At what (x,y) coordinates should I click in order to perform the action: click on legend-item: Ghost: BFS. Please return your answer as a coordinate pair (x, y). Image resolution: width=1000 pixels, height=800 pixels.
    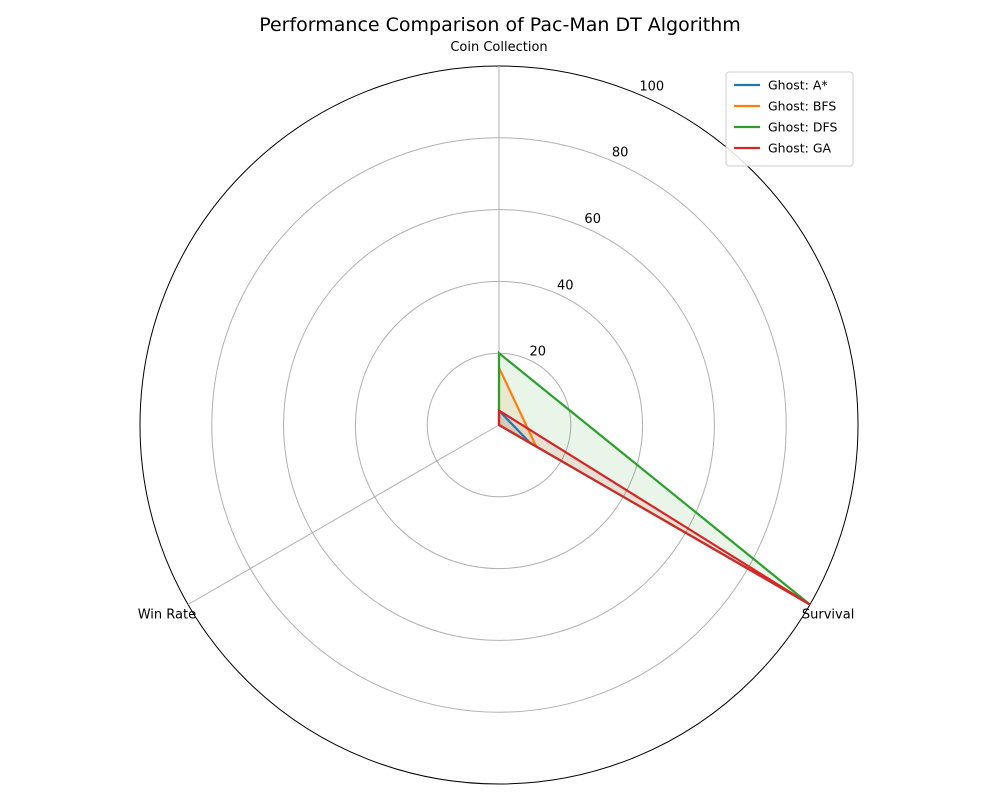
    Looking at the image, I should click on (785, 106).